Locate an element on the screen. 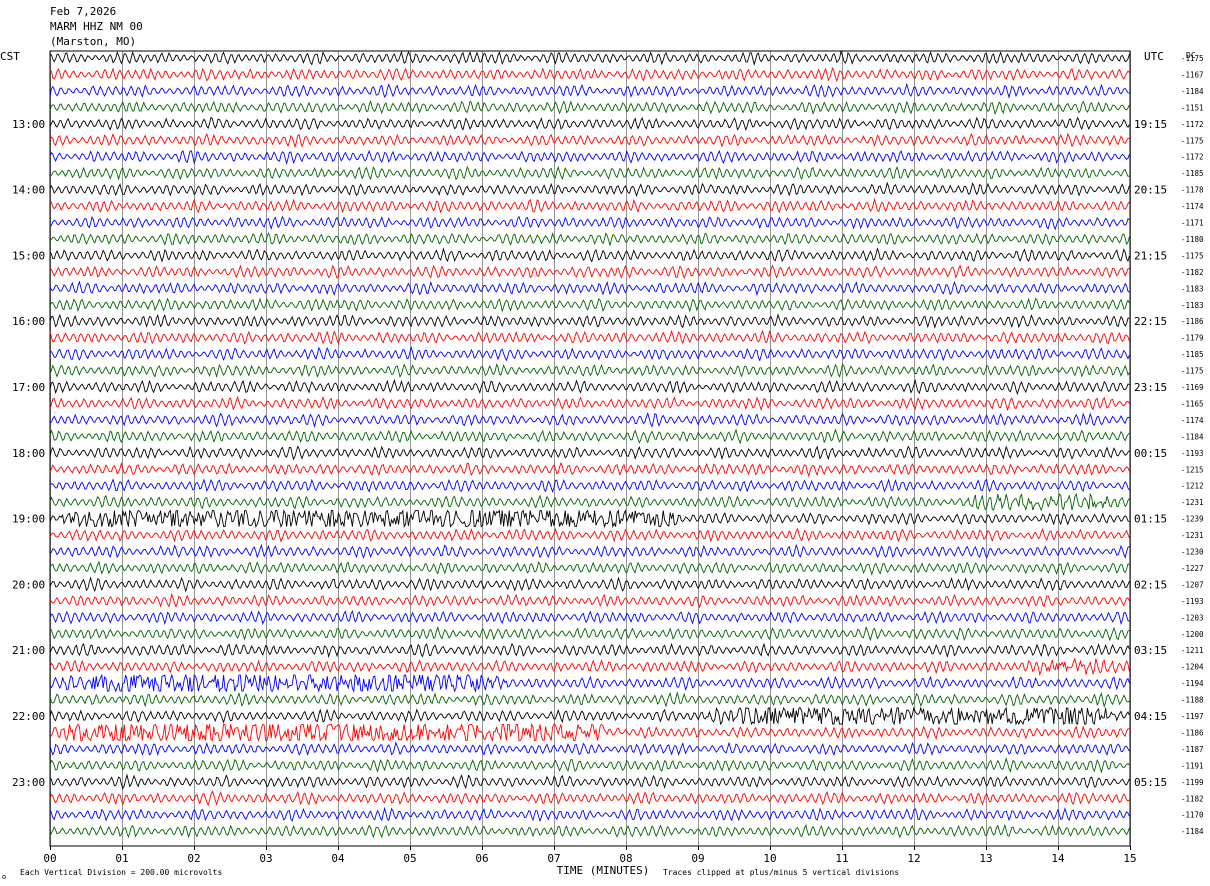 This screenshot has width=1210, height=886. dc-offset-label: -1186 is located at coordinates (1192, 321).